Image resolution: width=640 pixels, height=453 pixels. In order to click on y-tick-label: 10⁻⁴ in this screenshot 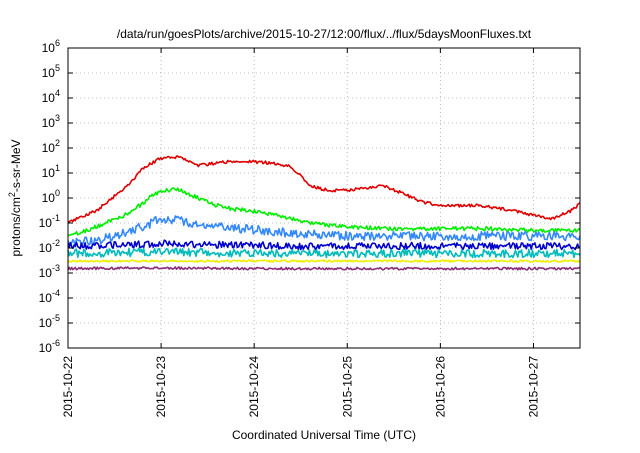, I will do `click(49, 296)`.